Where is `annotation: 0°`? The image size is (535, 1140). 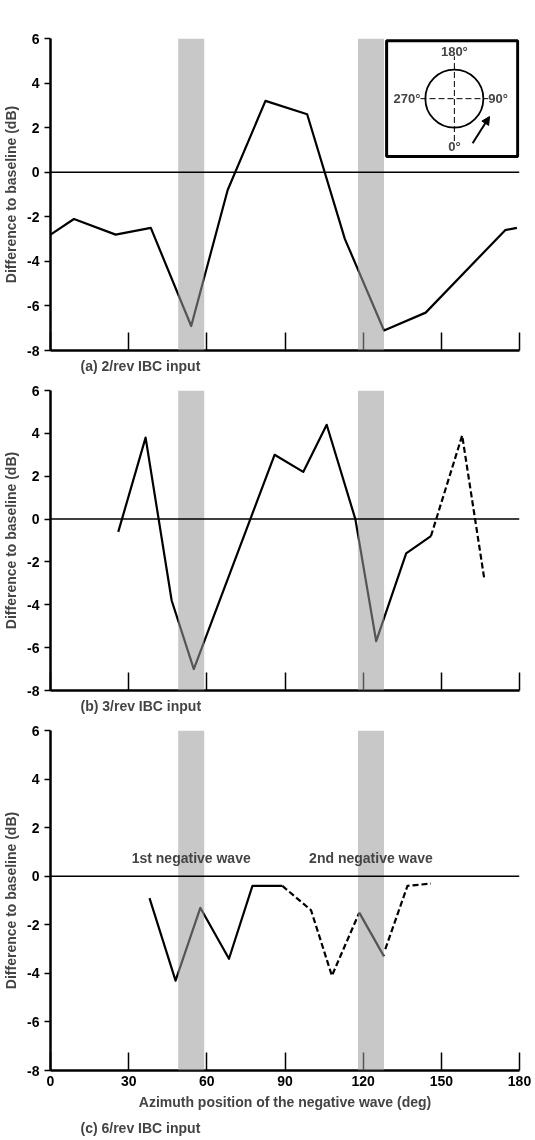 annotation: 0° is located at coordinates (454, 146).